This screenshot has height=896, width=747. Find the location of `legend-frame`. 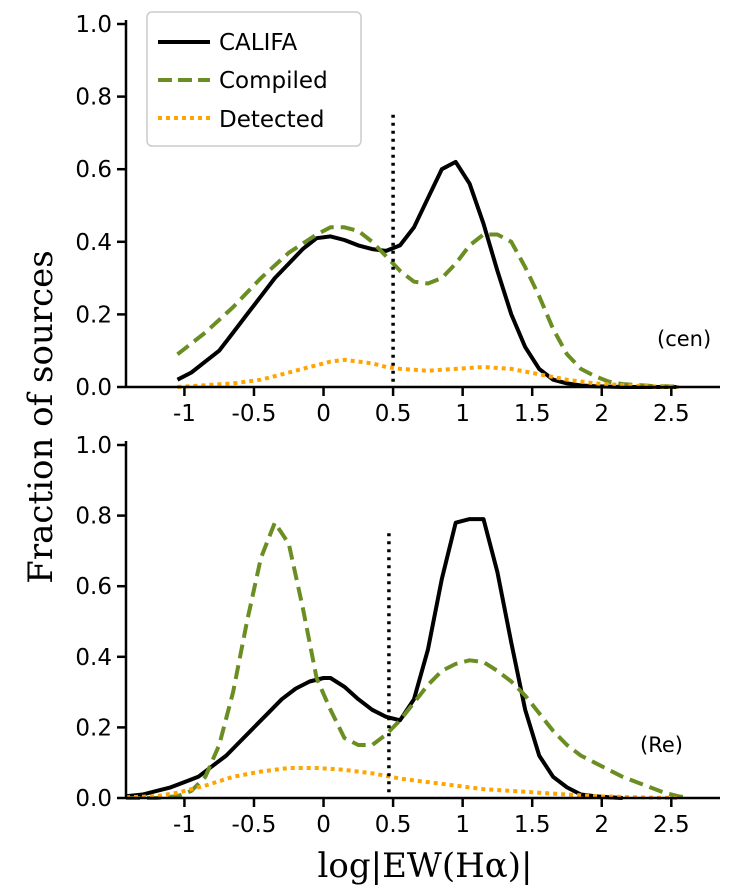

legend-frame is located at coordinates (254, 79).